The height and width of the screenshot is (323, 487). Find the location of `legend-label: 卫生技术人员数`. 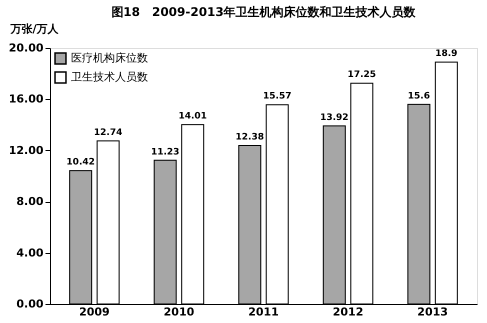

legend-label: 卫生技术人员数 is located at coordinates (109, 77).